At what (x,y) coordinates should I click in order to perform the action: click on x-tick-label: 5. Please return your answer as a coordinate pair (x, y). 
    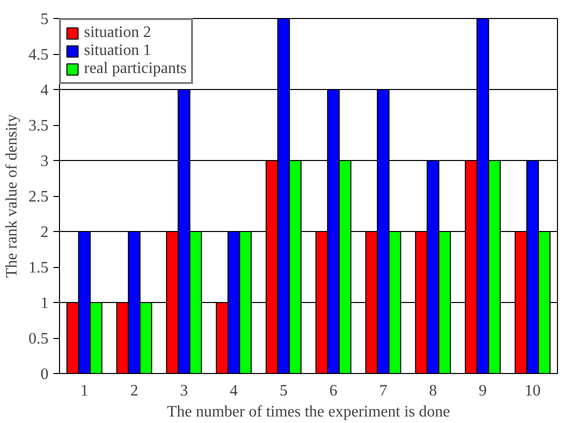
    Looking at the image, I should click on (284, 391).